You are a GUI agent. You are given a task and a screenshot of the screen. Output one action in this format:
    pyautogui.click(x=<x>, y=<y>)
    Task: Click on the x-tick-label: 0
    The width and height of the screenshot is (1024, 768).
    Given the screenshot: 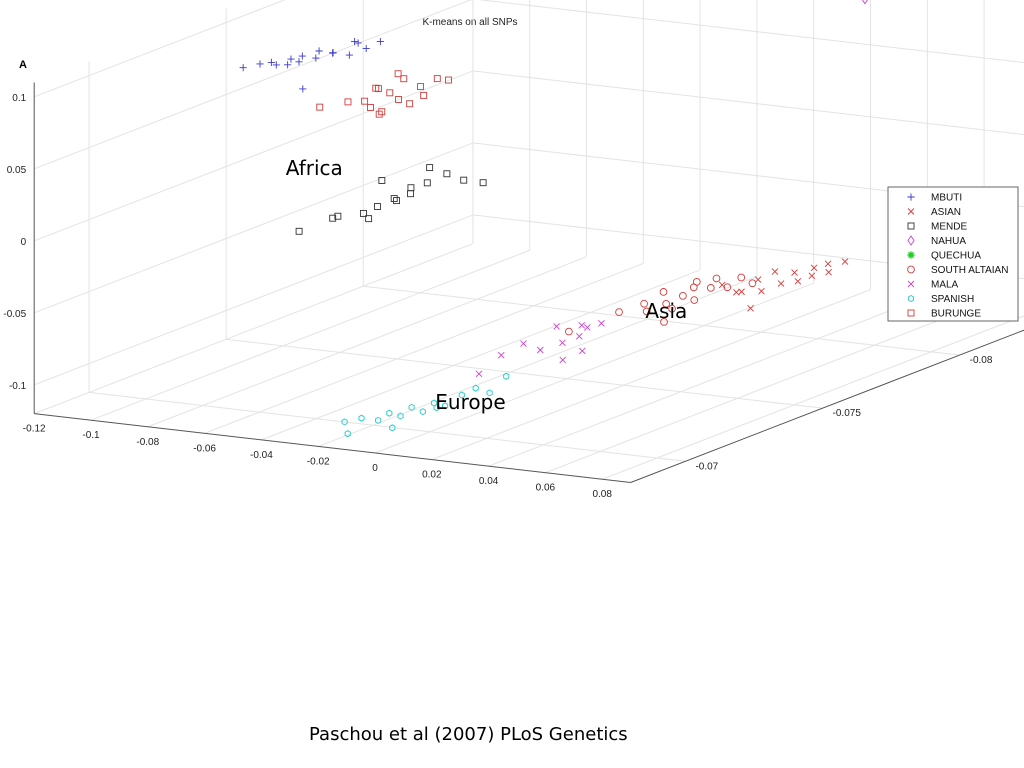 What is the action you would take?
    pyautogui.click(x=375, y=468)
    